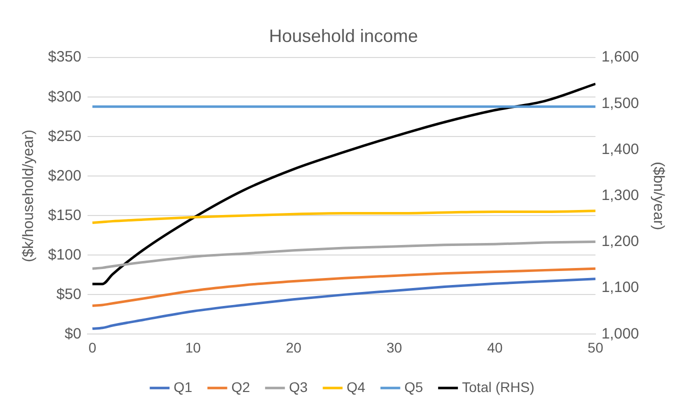 The width and height of the screenshot is (693, 417). What do you see at coordinates (92, 347) in the screenshot?
I see `x-tick-label: 0` at bounding box center [92, 347].